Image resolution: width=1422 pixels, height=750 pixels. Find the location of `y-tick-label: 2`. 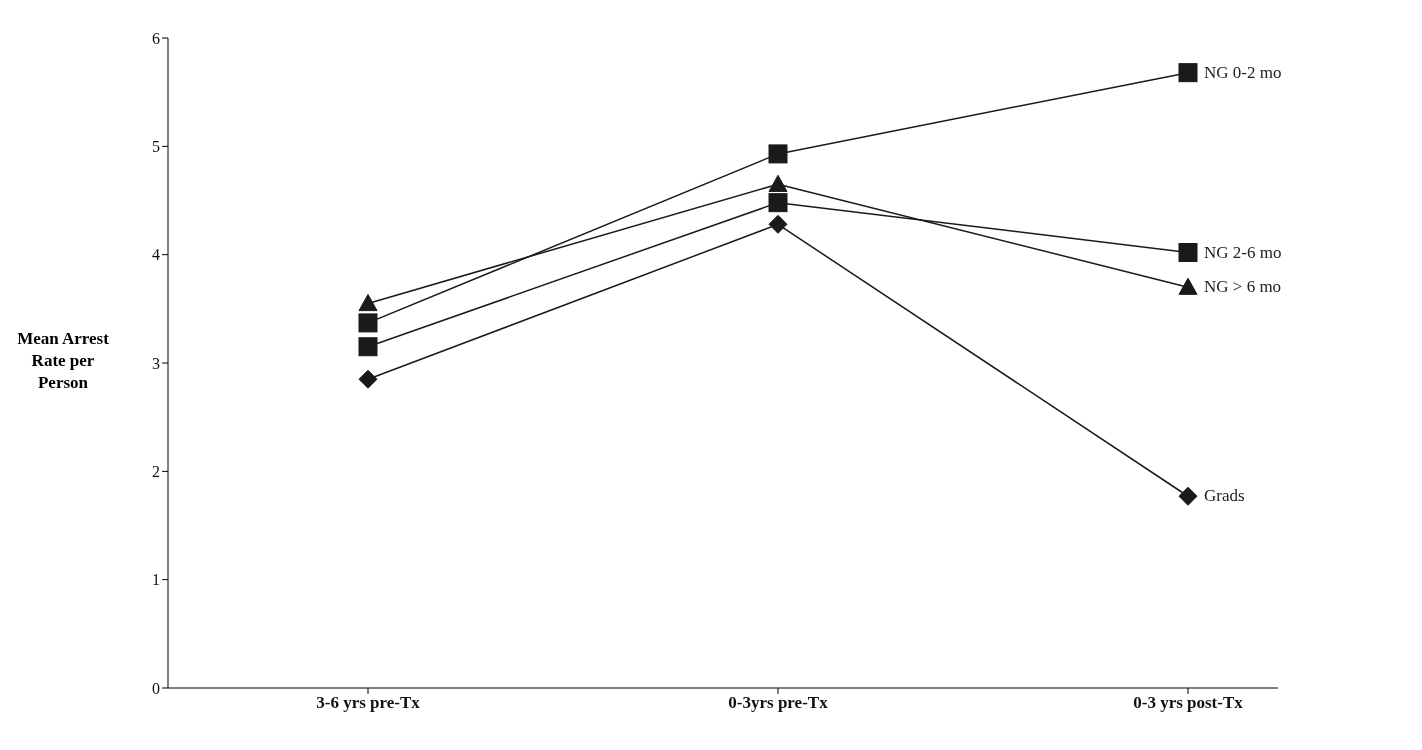

y-tick-label: 2 is located at coordinates (156, 472).